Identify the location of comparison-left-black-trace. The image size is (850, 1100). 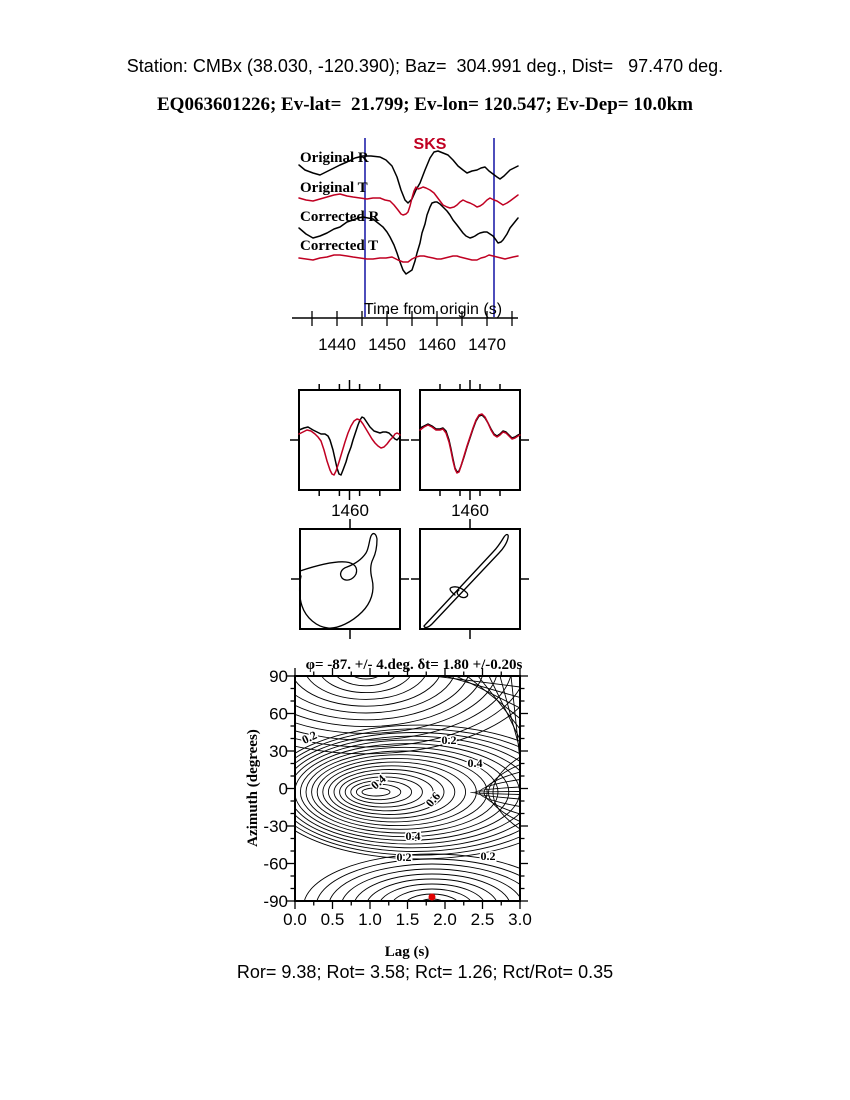
(349, 446).